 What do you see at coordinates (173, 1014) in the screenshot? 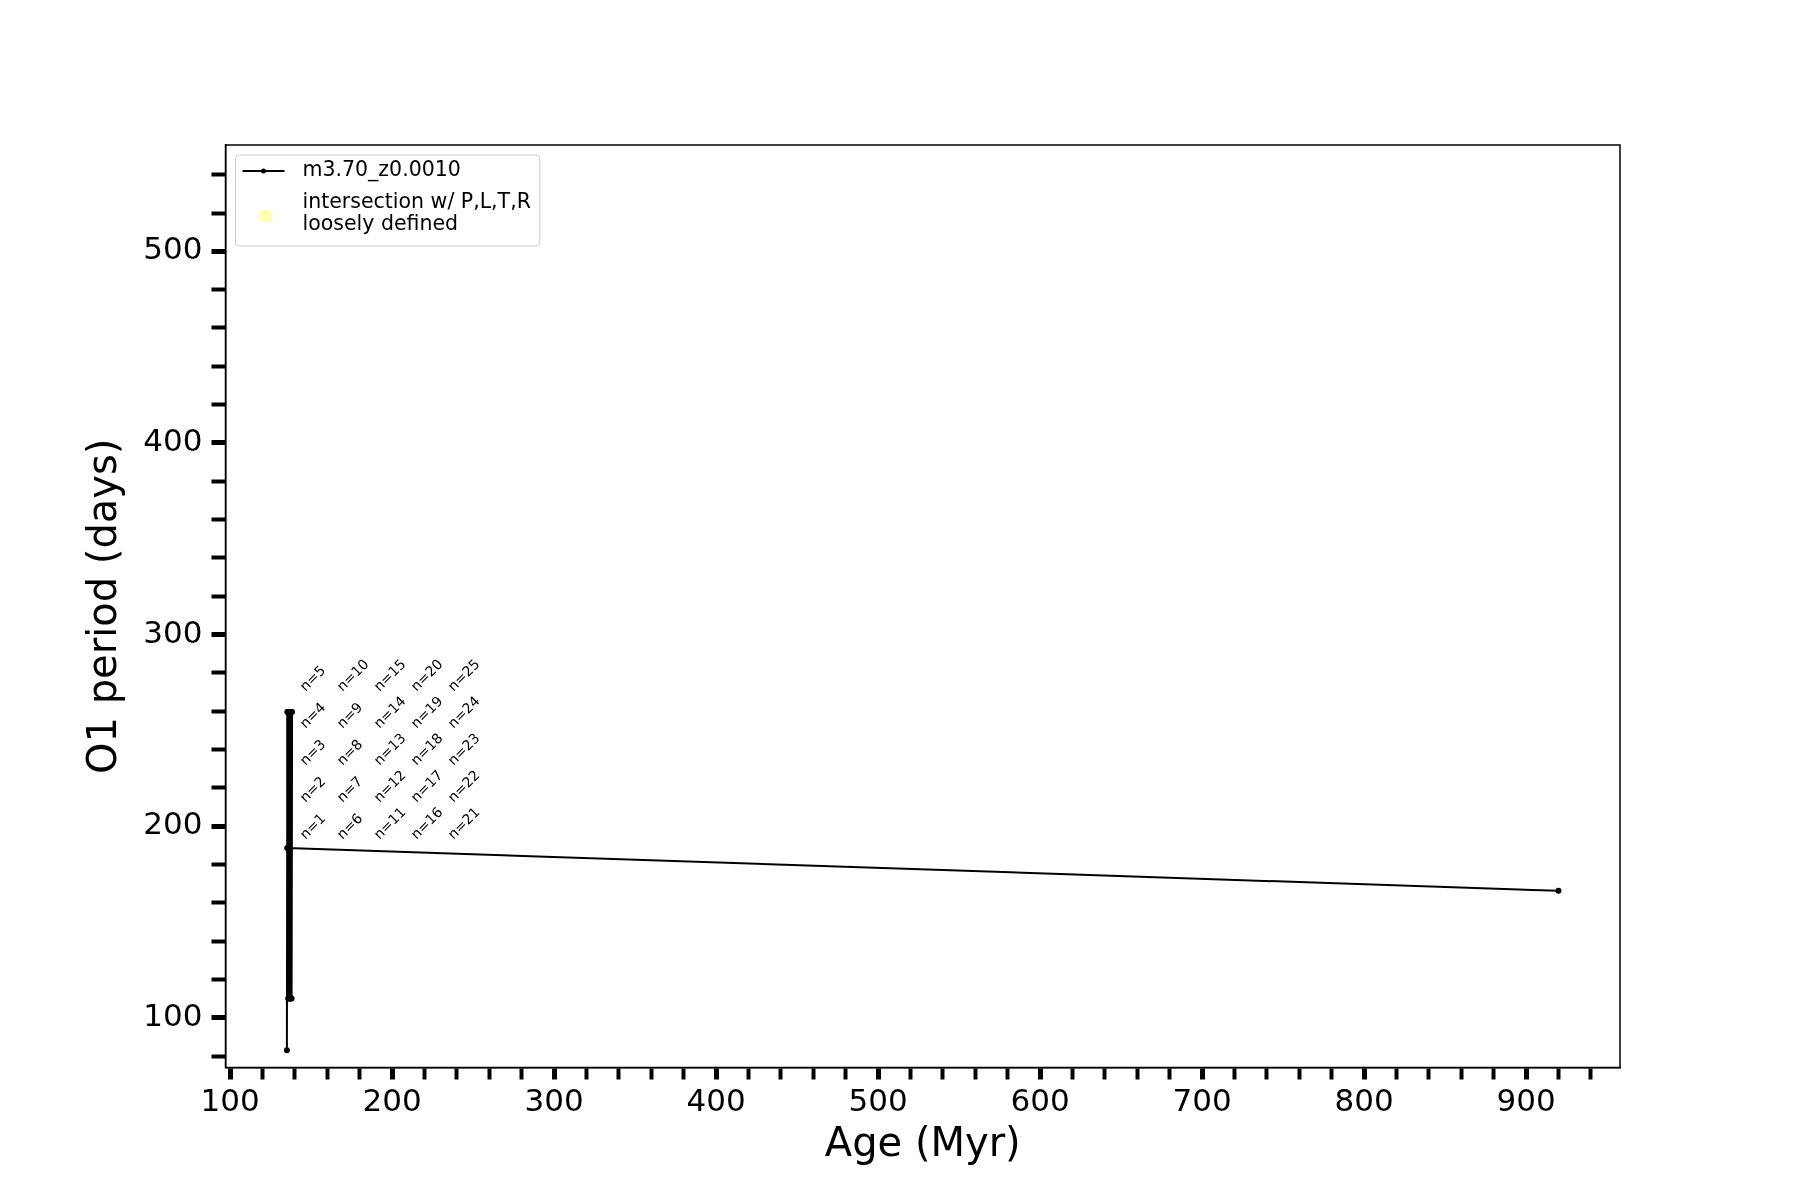
I see `y-tick-label: 100` at bounding box center [173, 1014].